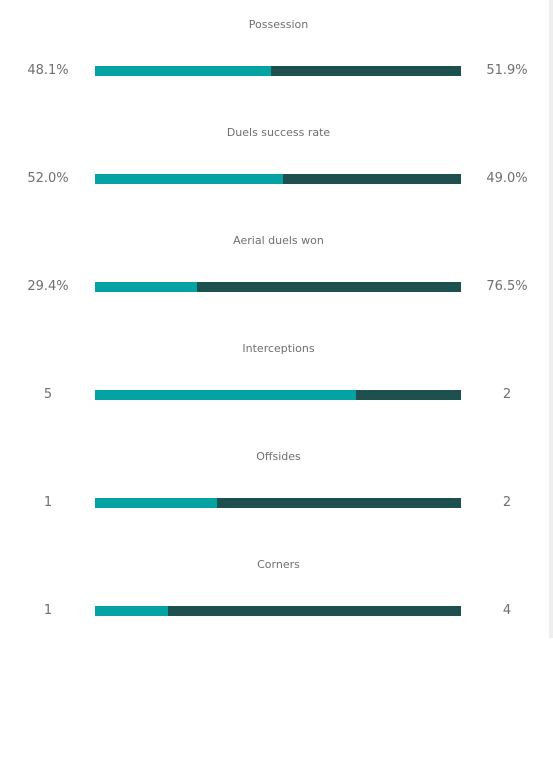 The width and height of the screenshot is (553, 761). What do you see at coordinates (48, 394) in the screenshot?
I see `home-value: 5` at bounding box center [48, 394].